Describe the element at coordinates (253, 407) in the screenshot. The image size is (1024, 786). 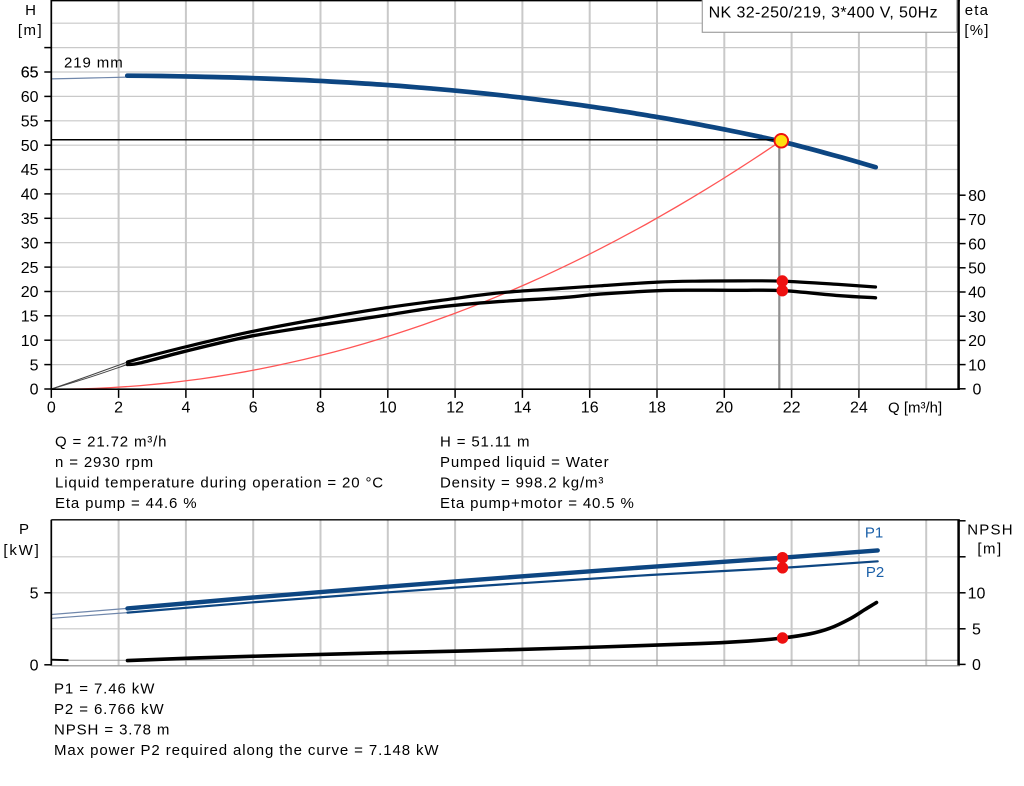
I see `svg-text: 6` at that location.